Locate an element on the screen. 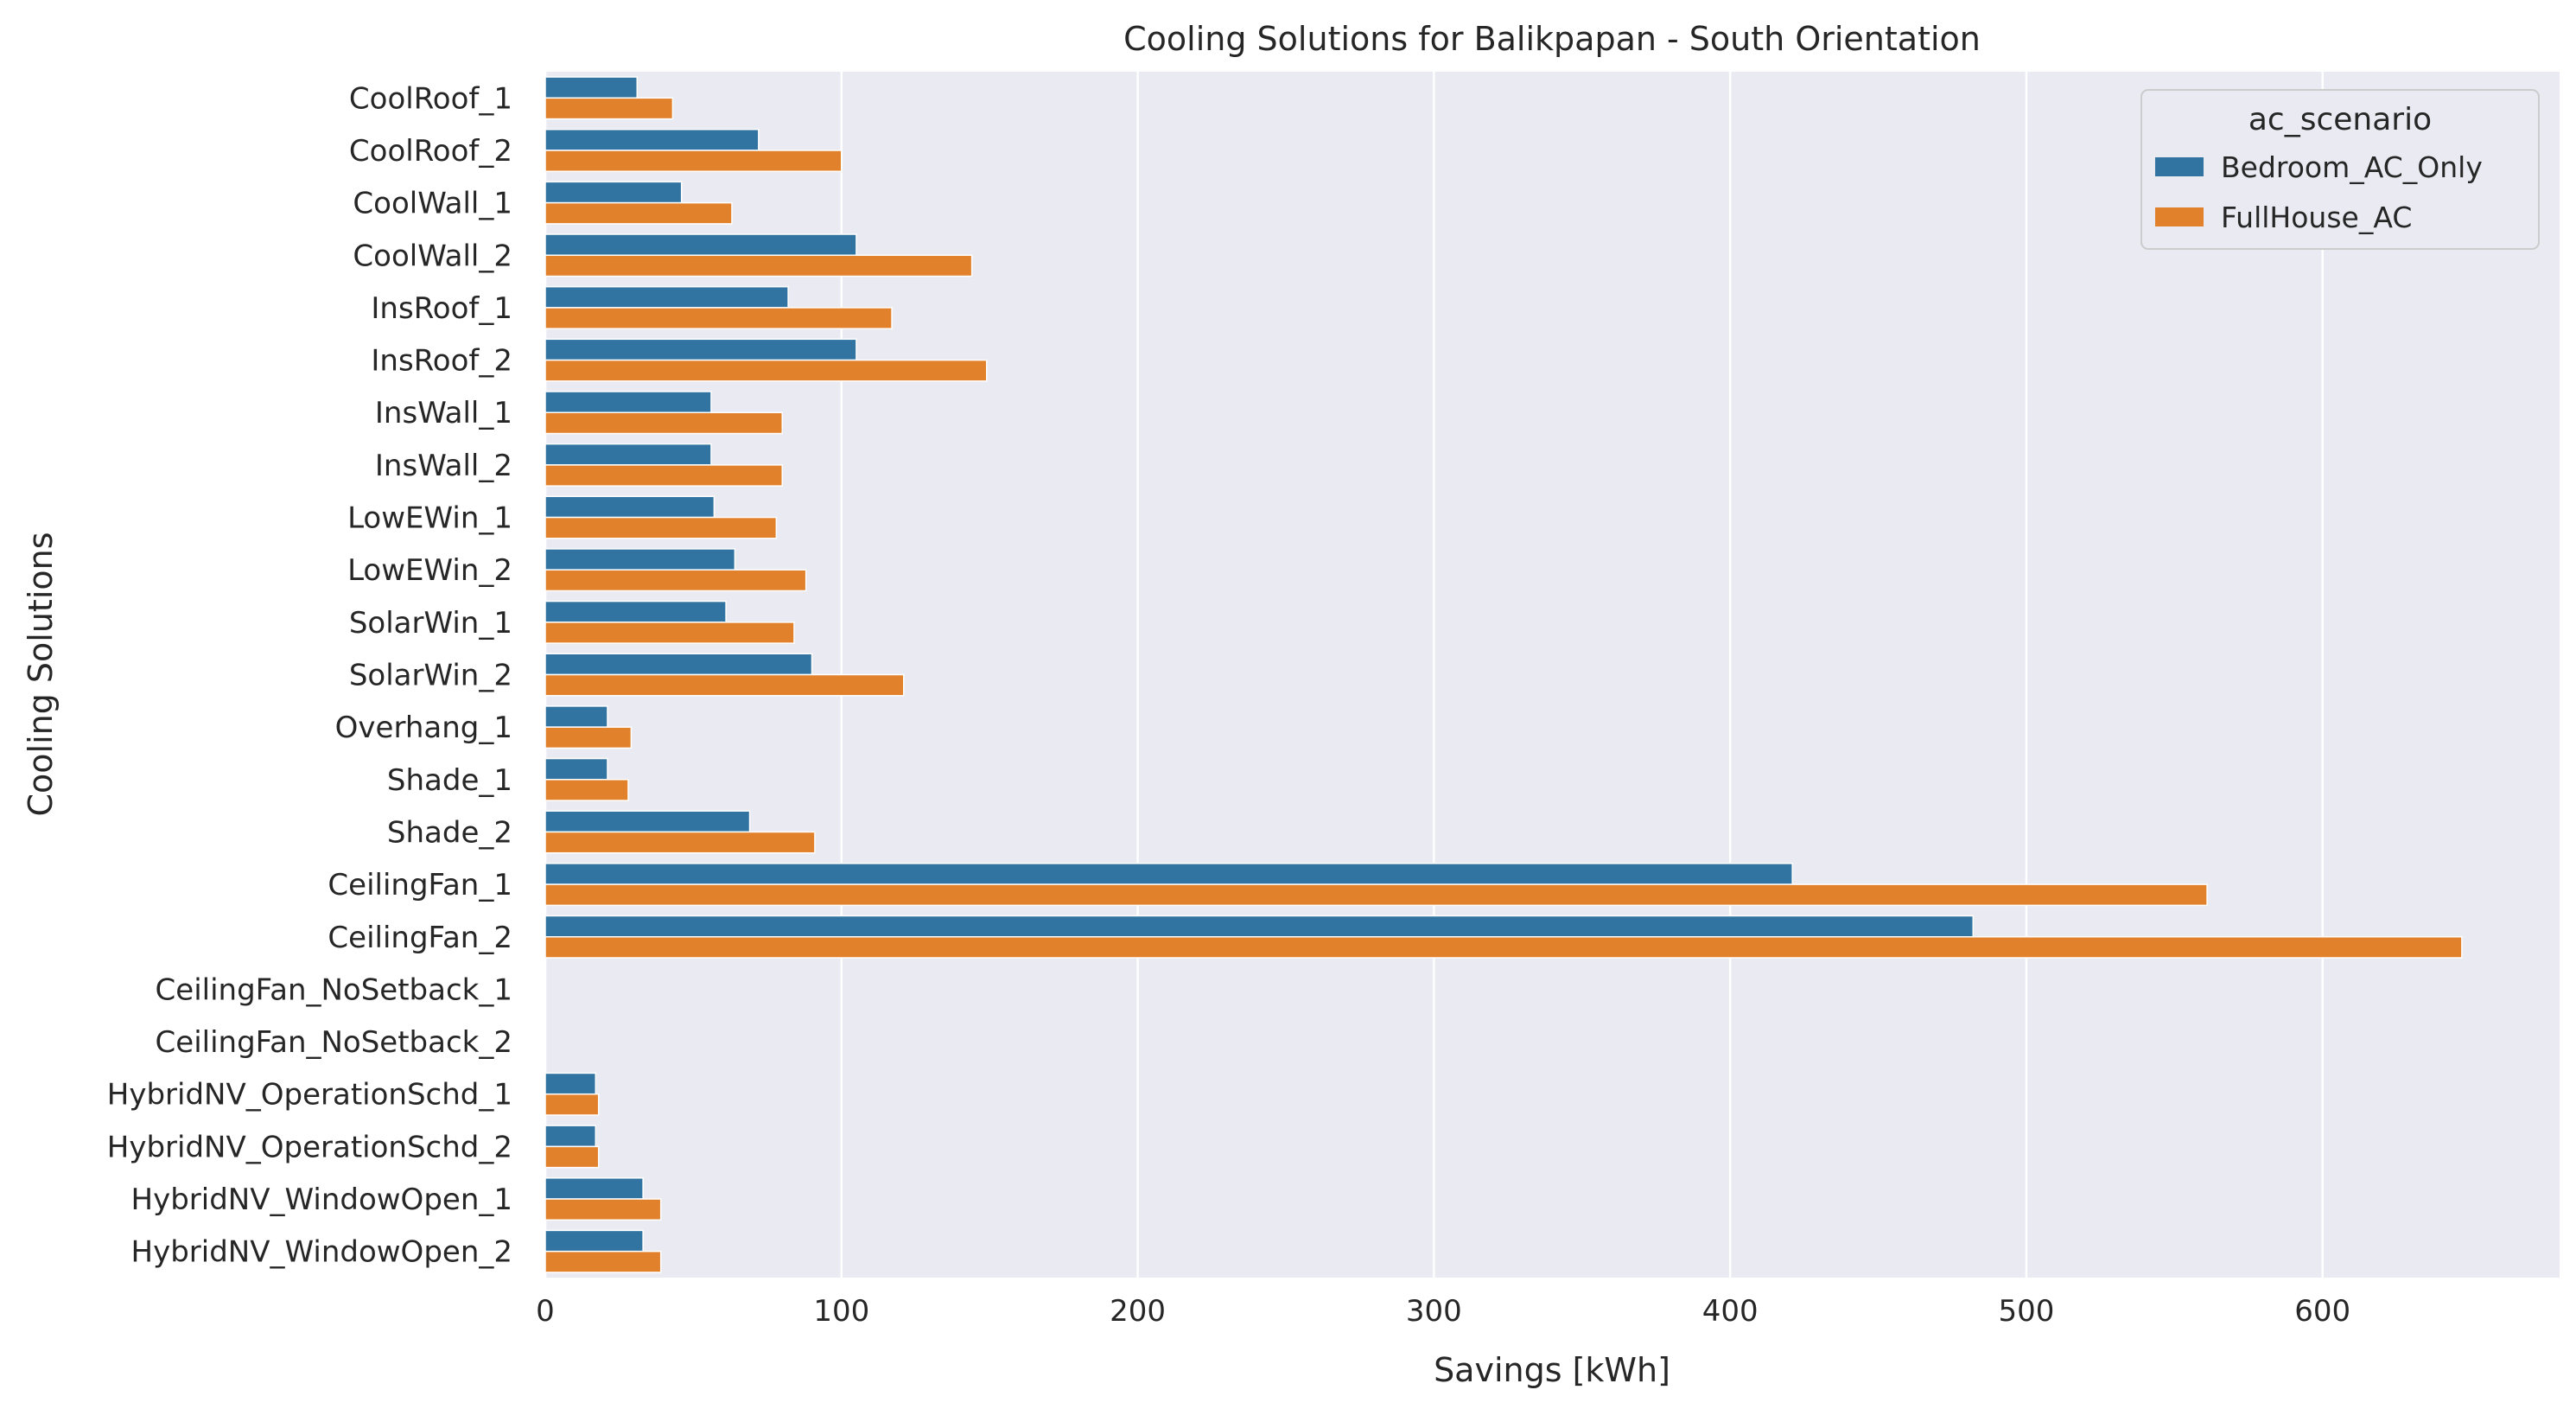  x-tick-label: 600 is located at coordinates (2322, 1311).